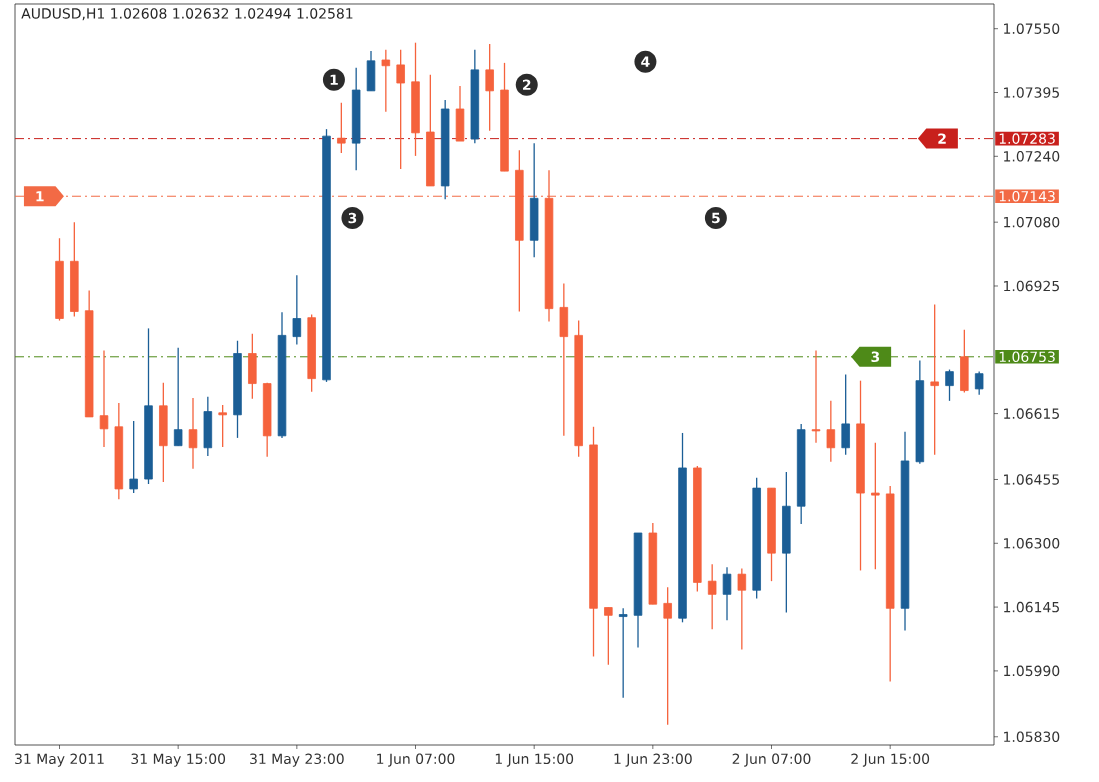  Describe the element at coordinates (178, 760) in the screenshot. I see `x-tick-label: 31 May 15:00` at that location.